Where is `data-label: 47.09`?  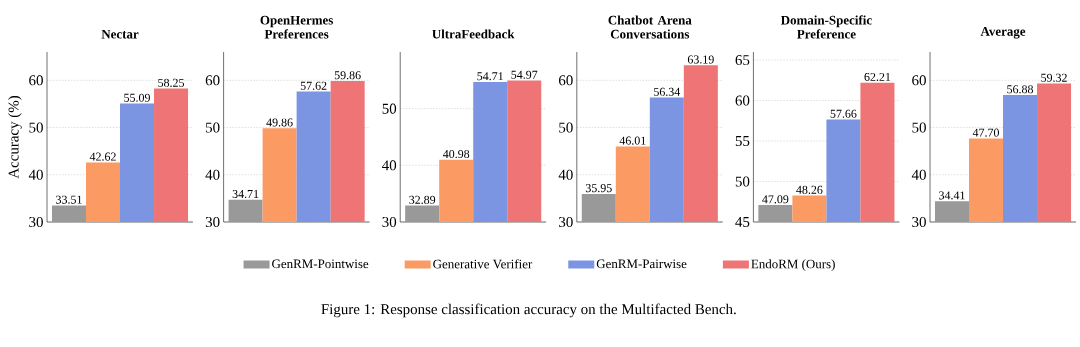
data-label: 47.09 is located at coordinates (775, 199).